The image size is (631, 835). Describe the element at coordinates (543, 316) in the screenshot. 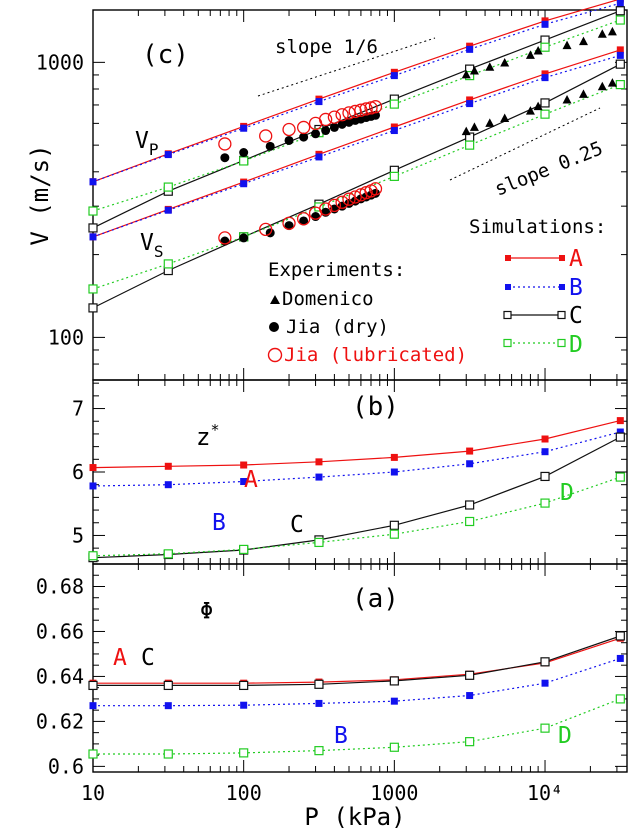

I see `legend-sim-c: C` at that location.